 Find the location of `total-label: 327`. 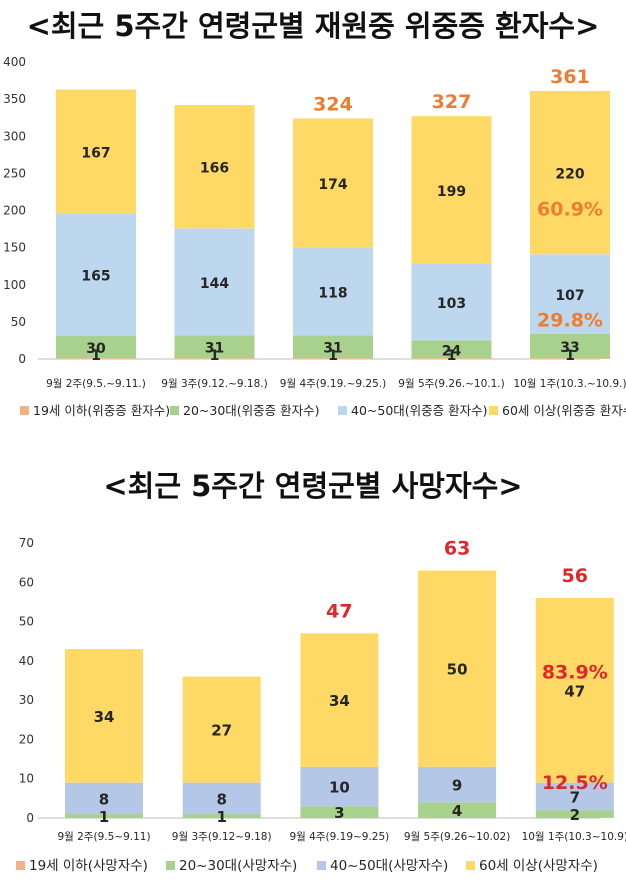

total-label: 327 is located at coordinates (452, 102).